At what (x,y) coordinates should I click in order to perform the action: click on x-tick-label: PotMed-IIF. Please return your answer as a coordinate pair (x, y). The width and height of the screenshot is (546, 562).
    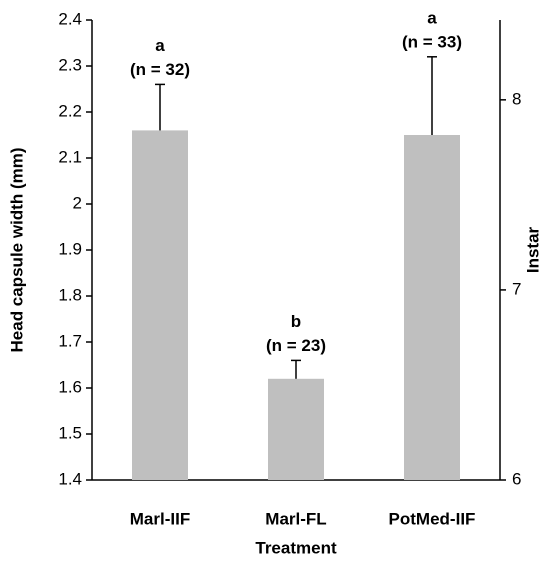
    Looking at the image, I should click on (432, 518).